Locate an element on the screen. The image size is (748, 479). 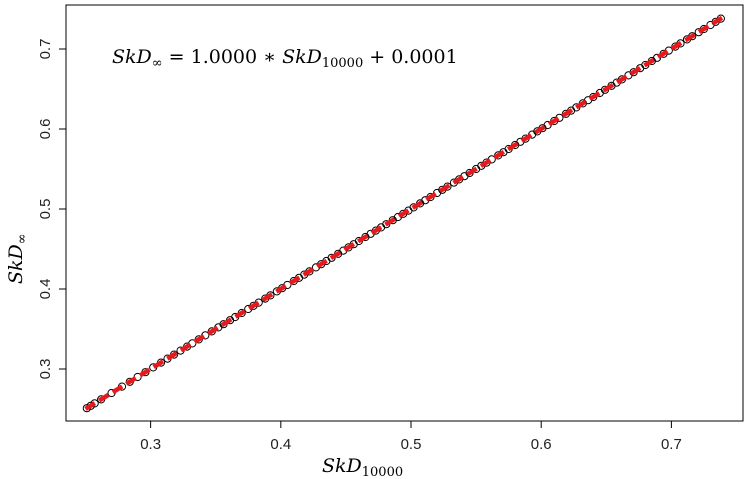
y-label-base: SkD is located at coordinates (16, 264).